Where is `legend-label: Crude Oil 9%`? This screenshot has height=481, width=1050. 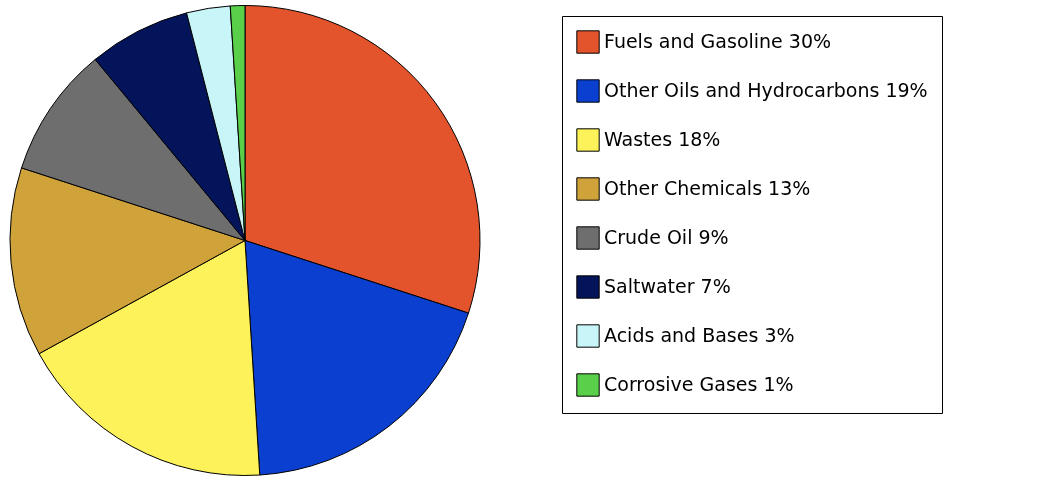 legend-label: Crude Oil 9% is located at coordinates (666, 237).